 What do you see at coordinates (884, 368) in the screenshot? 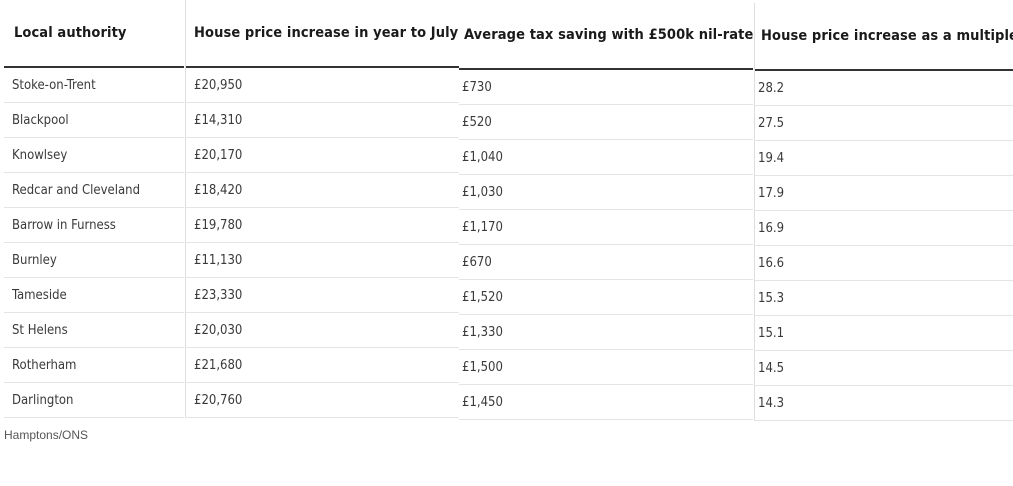
I see `table-cell: 14.5` at bounding box center [884, 368].